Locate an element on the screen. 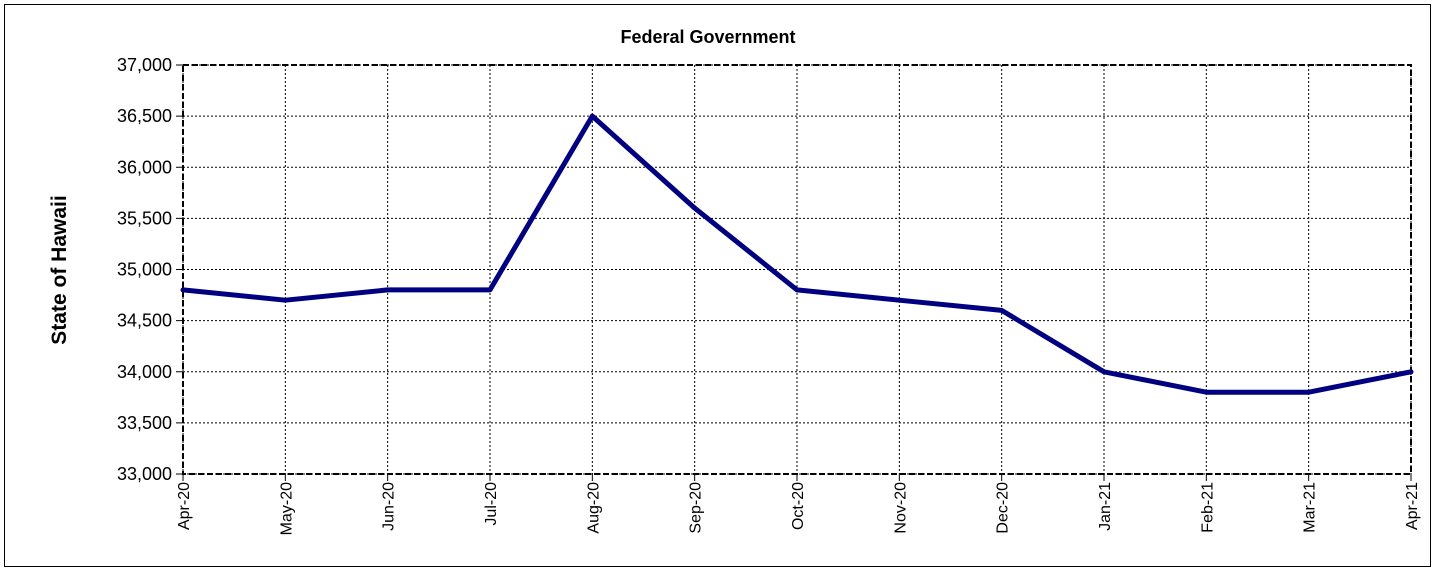 This screenshot has height=571, width=1437. y-tick-label: 36,500 is located at coordinates (144, 116).